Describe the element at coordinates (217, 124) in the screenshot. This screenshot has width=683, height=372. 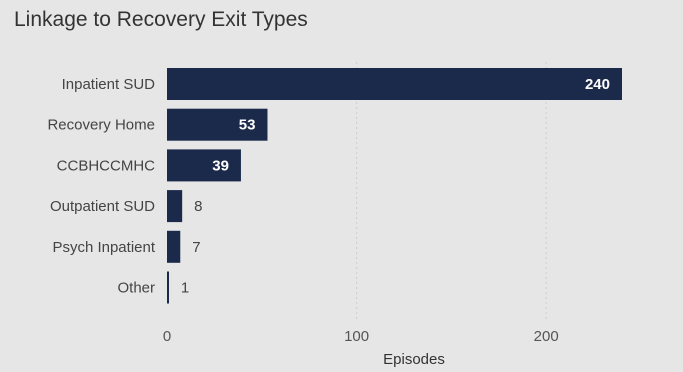
I see `bar-recovery-home` at that location.